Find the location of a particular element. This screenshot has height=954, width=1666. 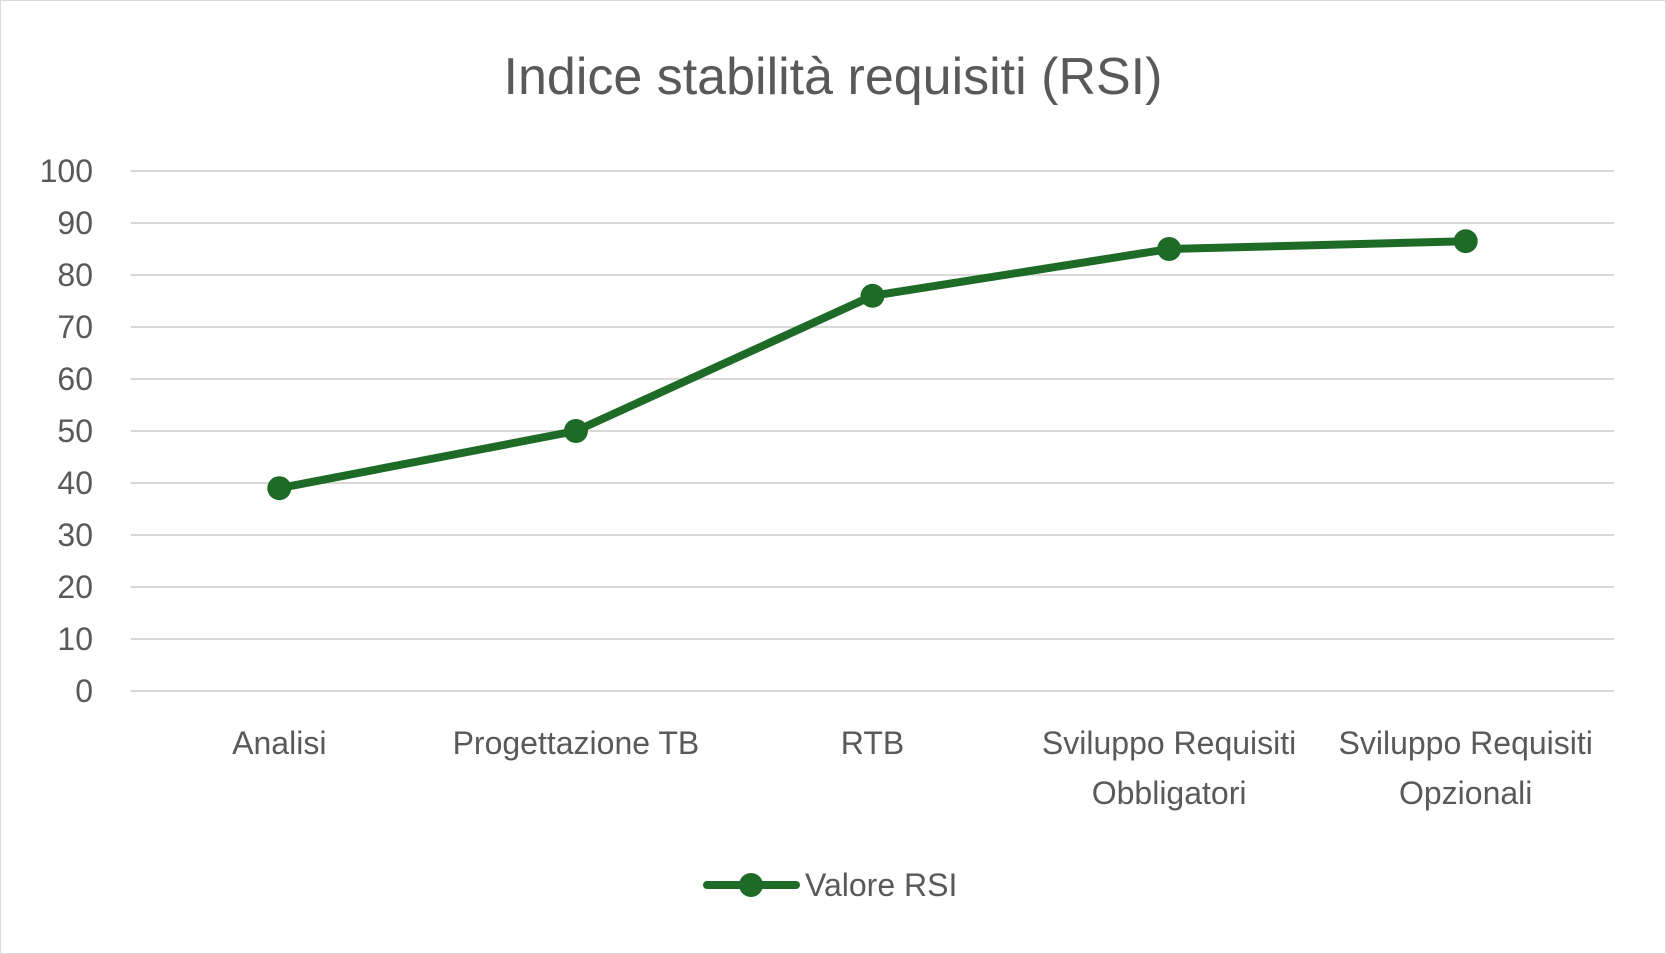

x-tick-label-line: Progettazione TB is located at coordinates (576, 743).